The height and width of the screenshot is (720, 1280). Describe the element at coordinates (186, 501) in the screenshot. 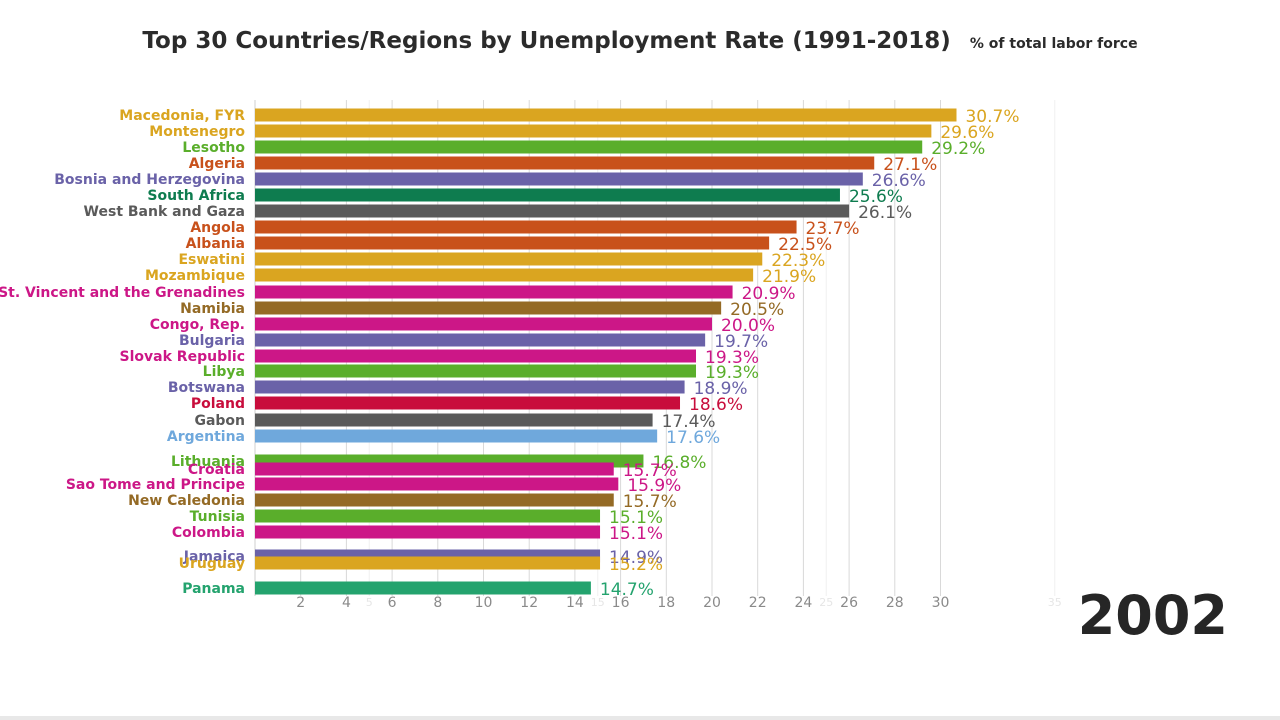

I see `category-label: New Caledonia` at that location.